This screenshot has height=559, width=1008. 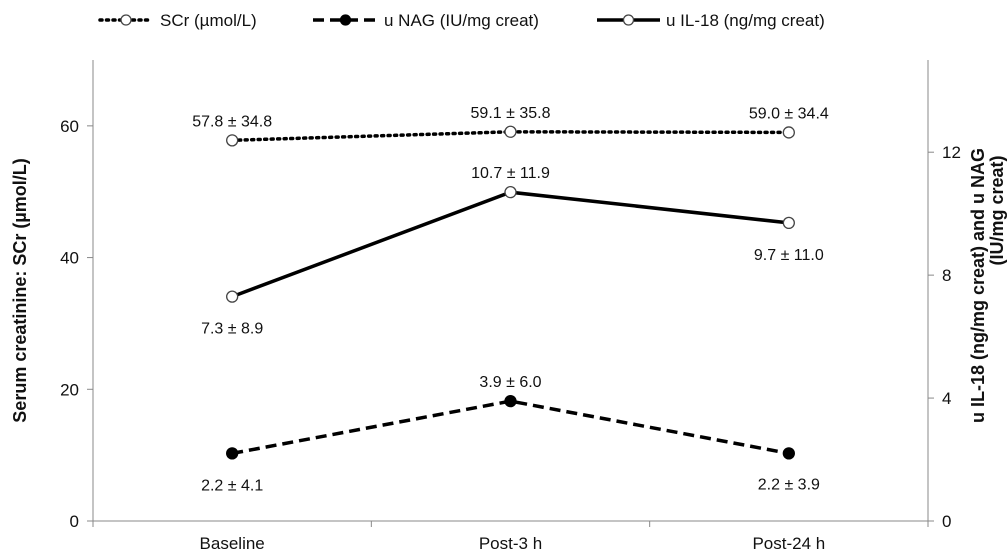 What do you see at coordinates (978, 285) in the screenshot?
I see `right-axis-title-line1: u IL-18 (ng/mg creat) and u NAG` at bounding box center [978, 285].